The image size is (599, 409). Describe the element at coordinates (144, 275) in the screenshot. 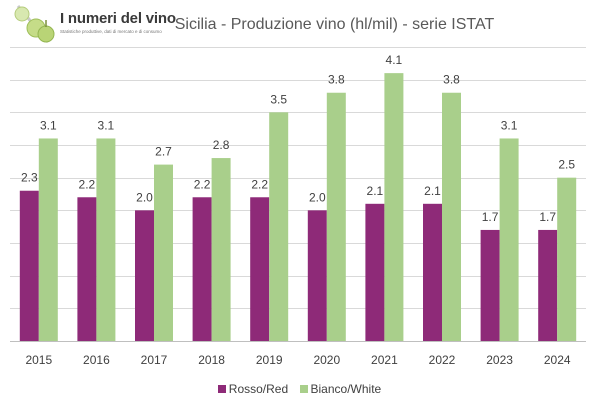

I see `bar-red-2017` at that location.